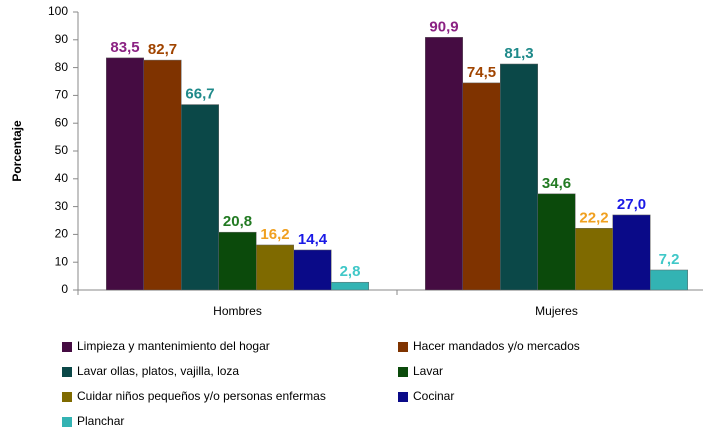 The height and width of the screenshot is (431, 703). I want to click on value-label: 7,2, so click(669, 259).